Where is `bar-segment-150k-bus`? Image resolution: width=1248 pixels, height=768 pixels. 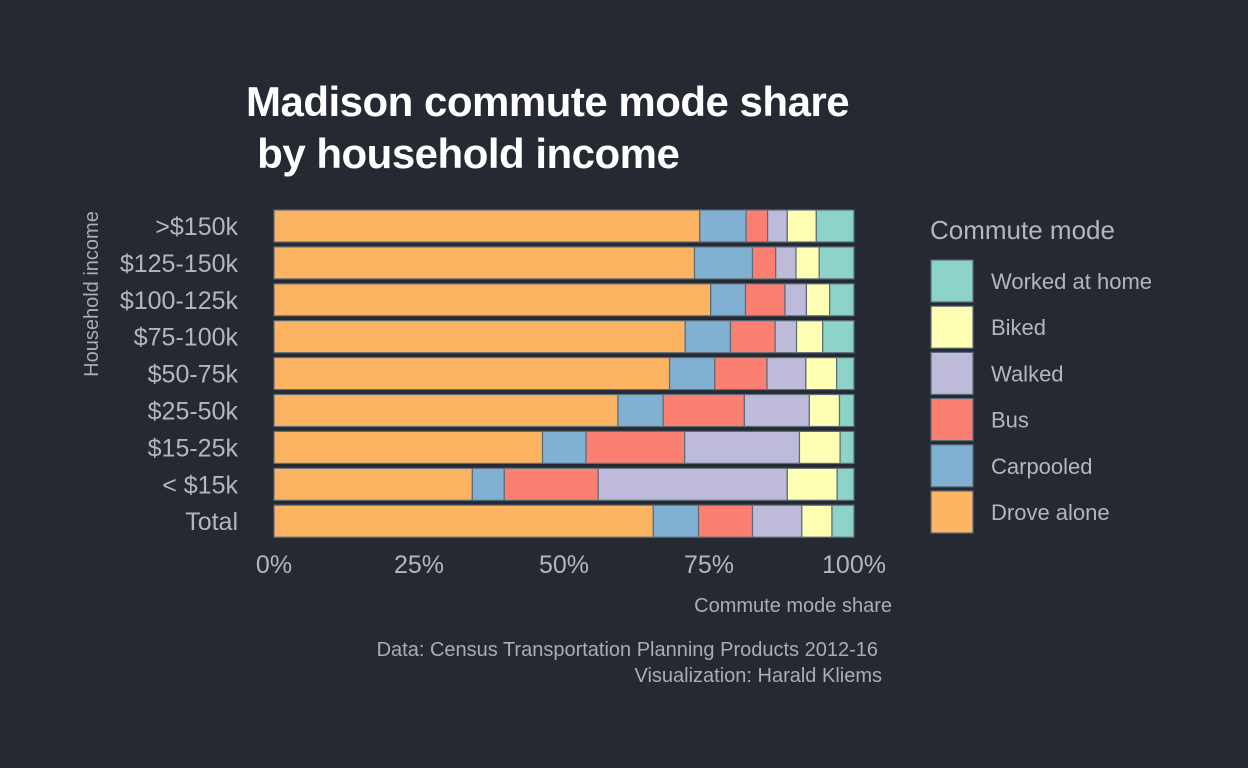 bar-segment-150k-bus is located at coordinates (757, 226).